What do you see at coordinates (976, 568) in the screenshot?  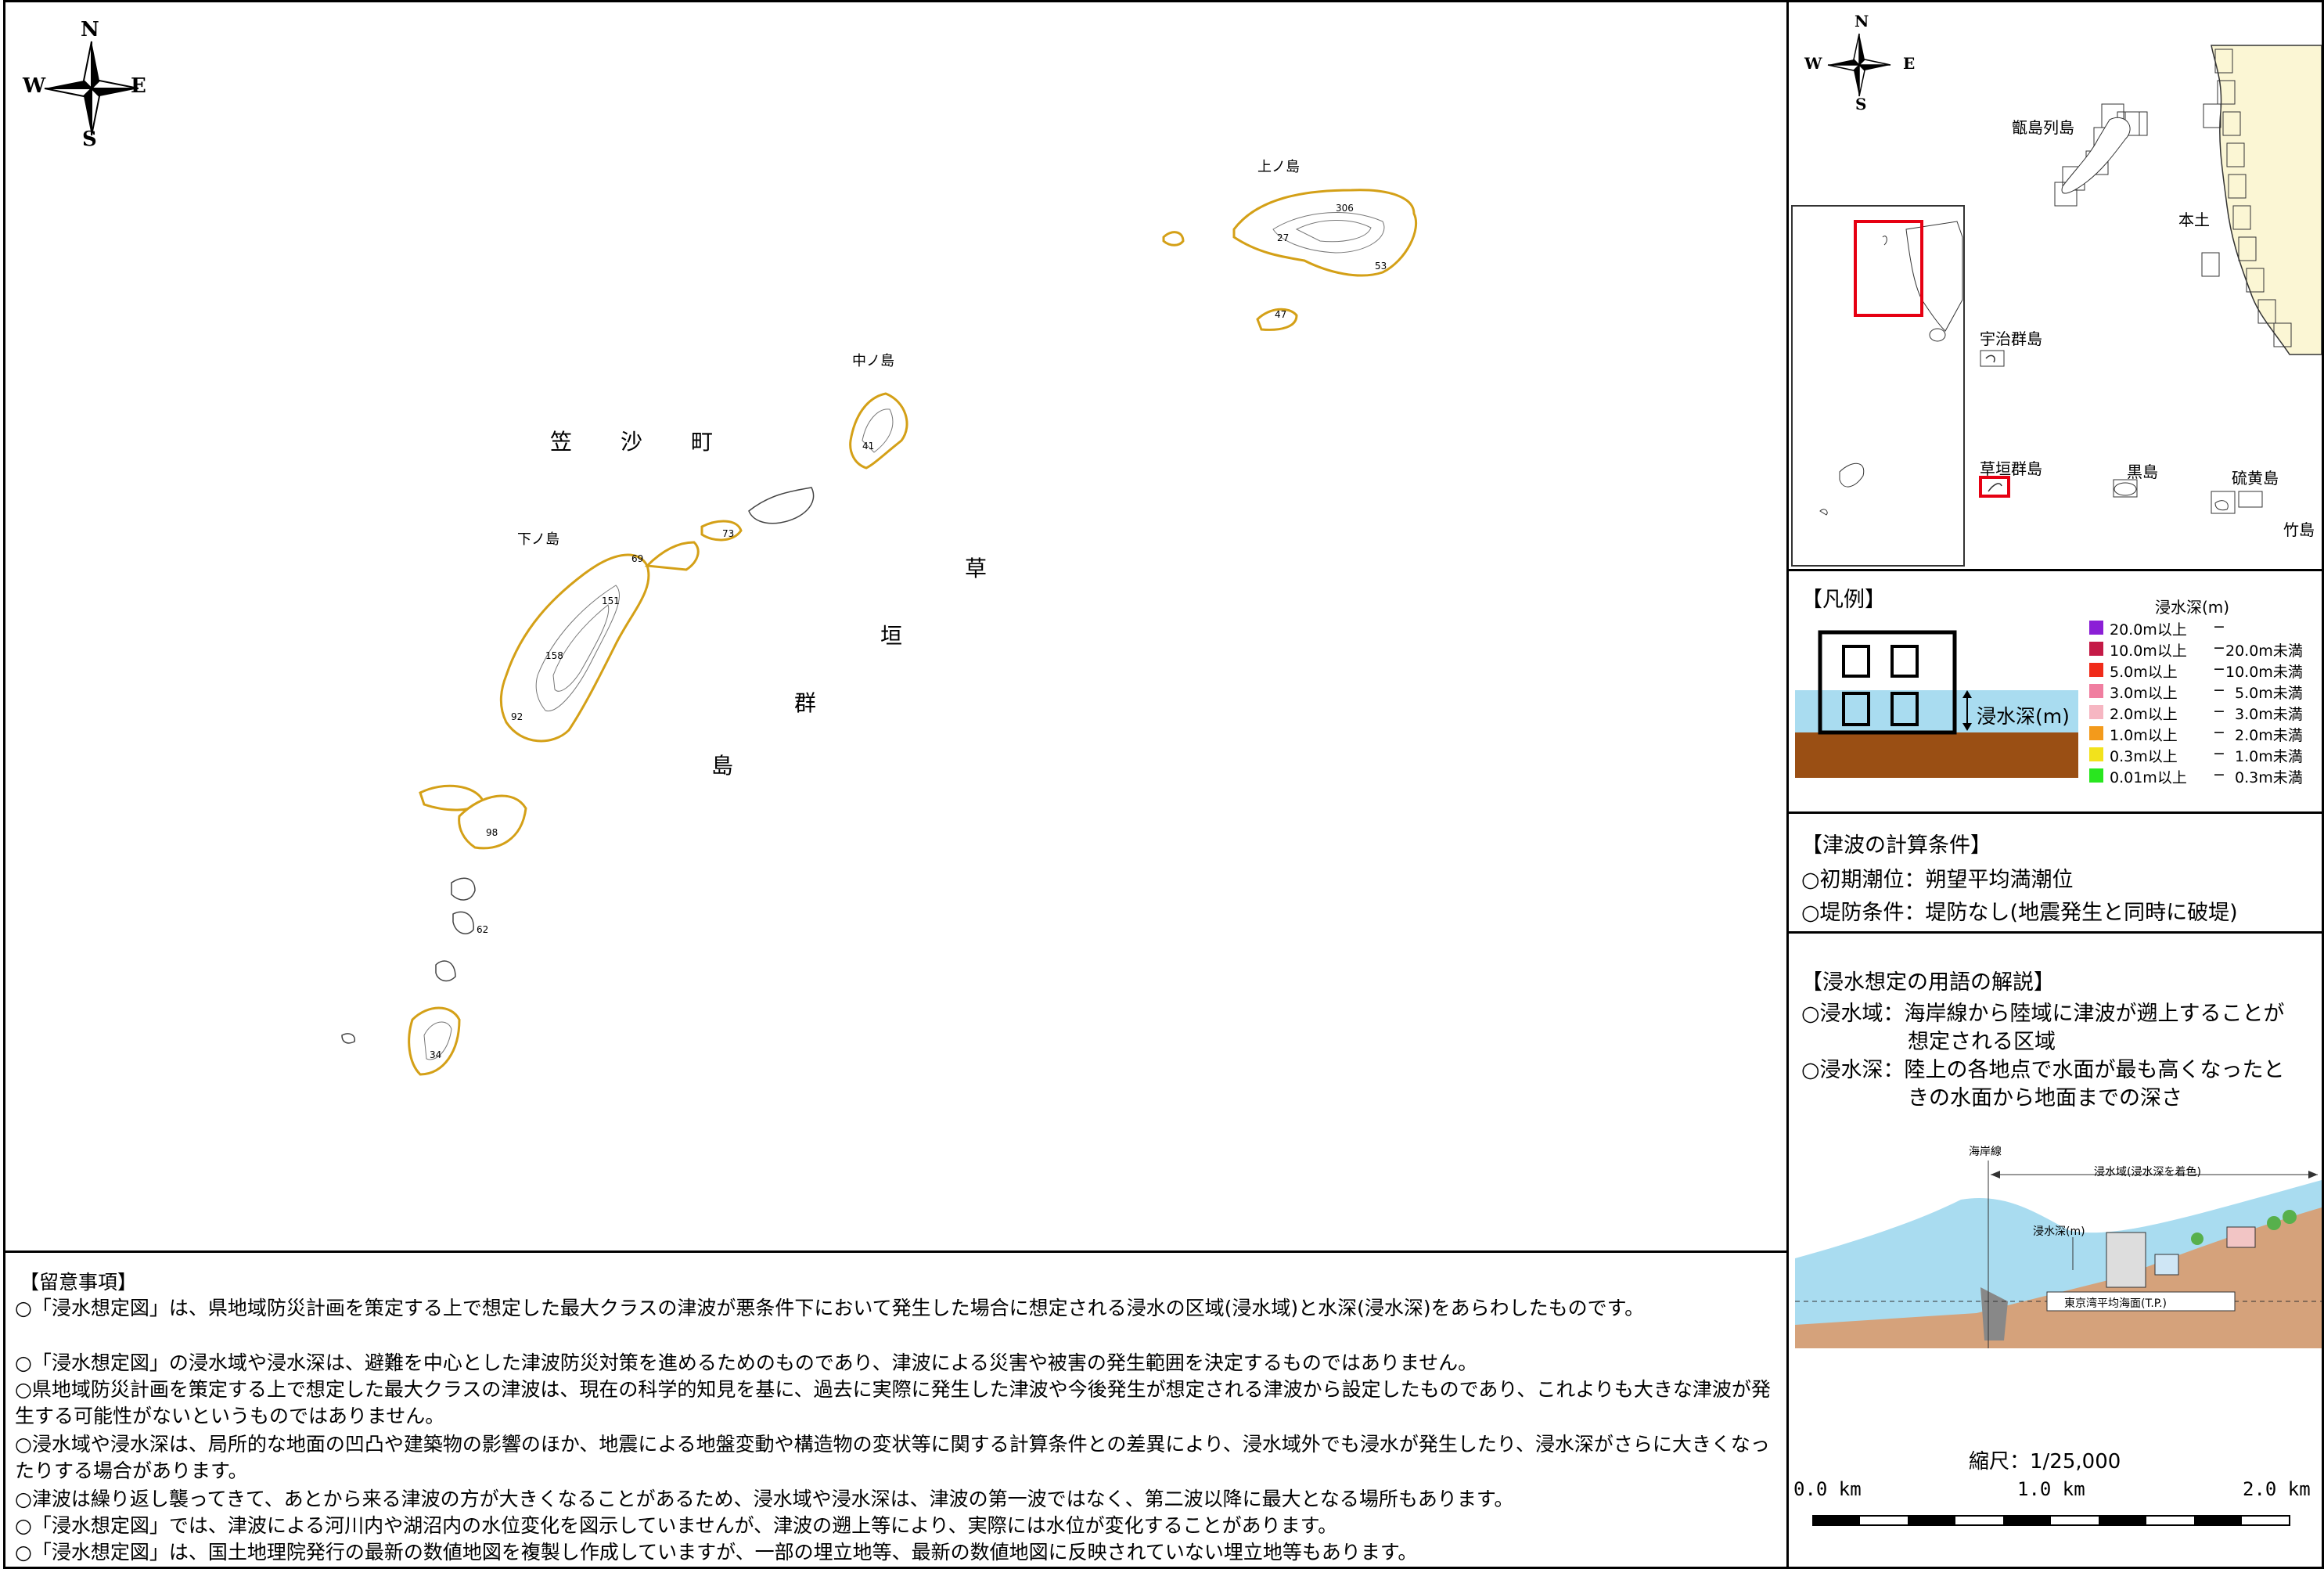 I see `group-char-1: 草` at bounding box center [976, 568].